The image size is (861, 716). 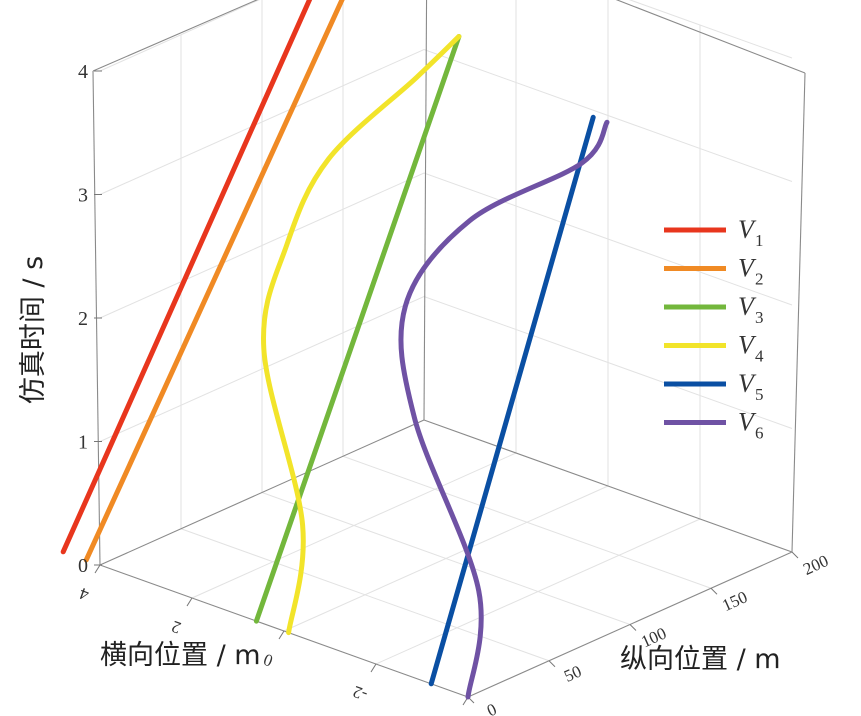 What do you see at coordinates (83, 443) in the screenshot?
I see `z-tick-label: 1` at bounding box center [83, 443].